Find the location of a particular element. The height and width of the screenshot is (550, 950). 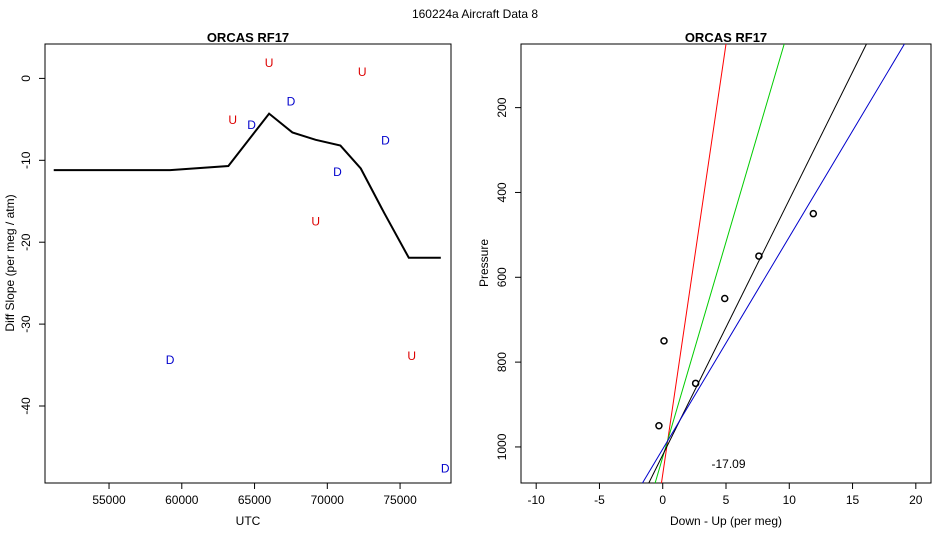

left-y-ticks: 0 -10 -20 -30 -40 is located at coordinates (32, 245).